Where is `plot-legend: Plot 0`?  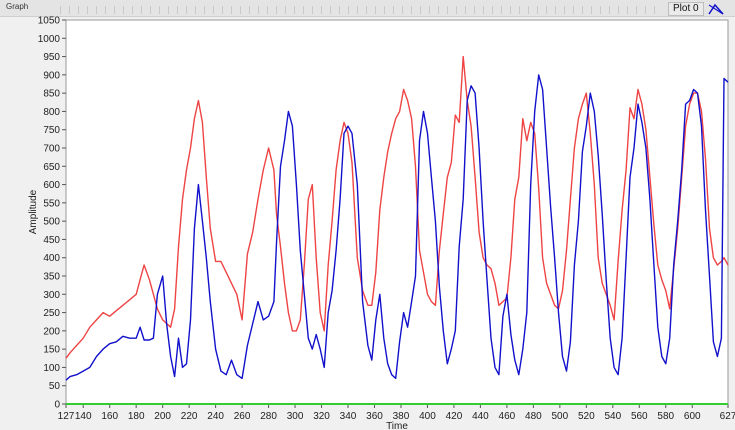
plot-legend: Plot 0 is located at coordinates (700, 9).